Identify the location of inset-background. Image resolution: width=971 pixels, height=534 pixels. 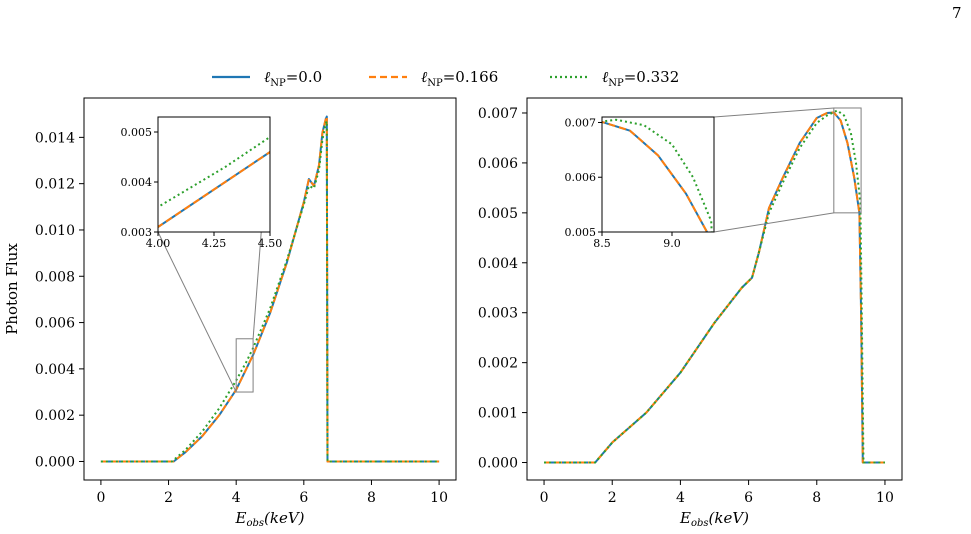
(658, 174).